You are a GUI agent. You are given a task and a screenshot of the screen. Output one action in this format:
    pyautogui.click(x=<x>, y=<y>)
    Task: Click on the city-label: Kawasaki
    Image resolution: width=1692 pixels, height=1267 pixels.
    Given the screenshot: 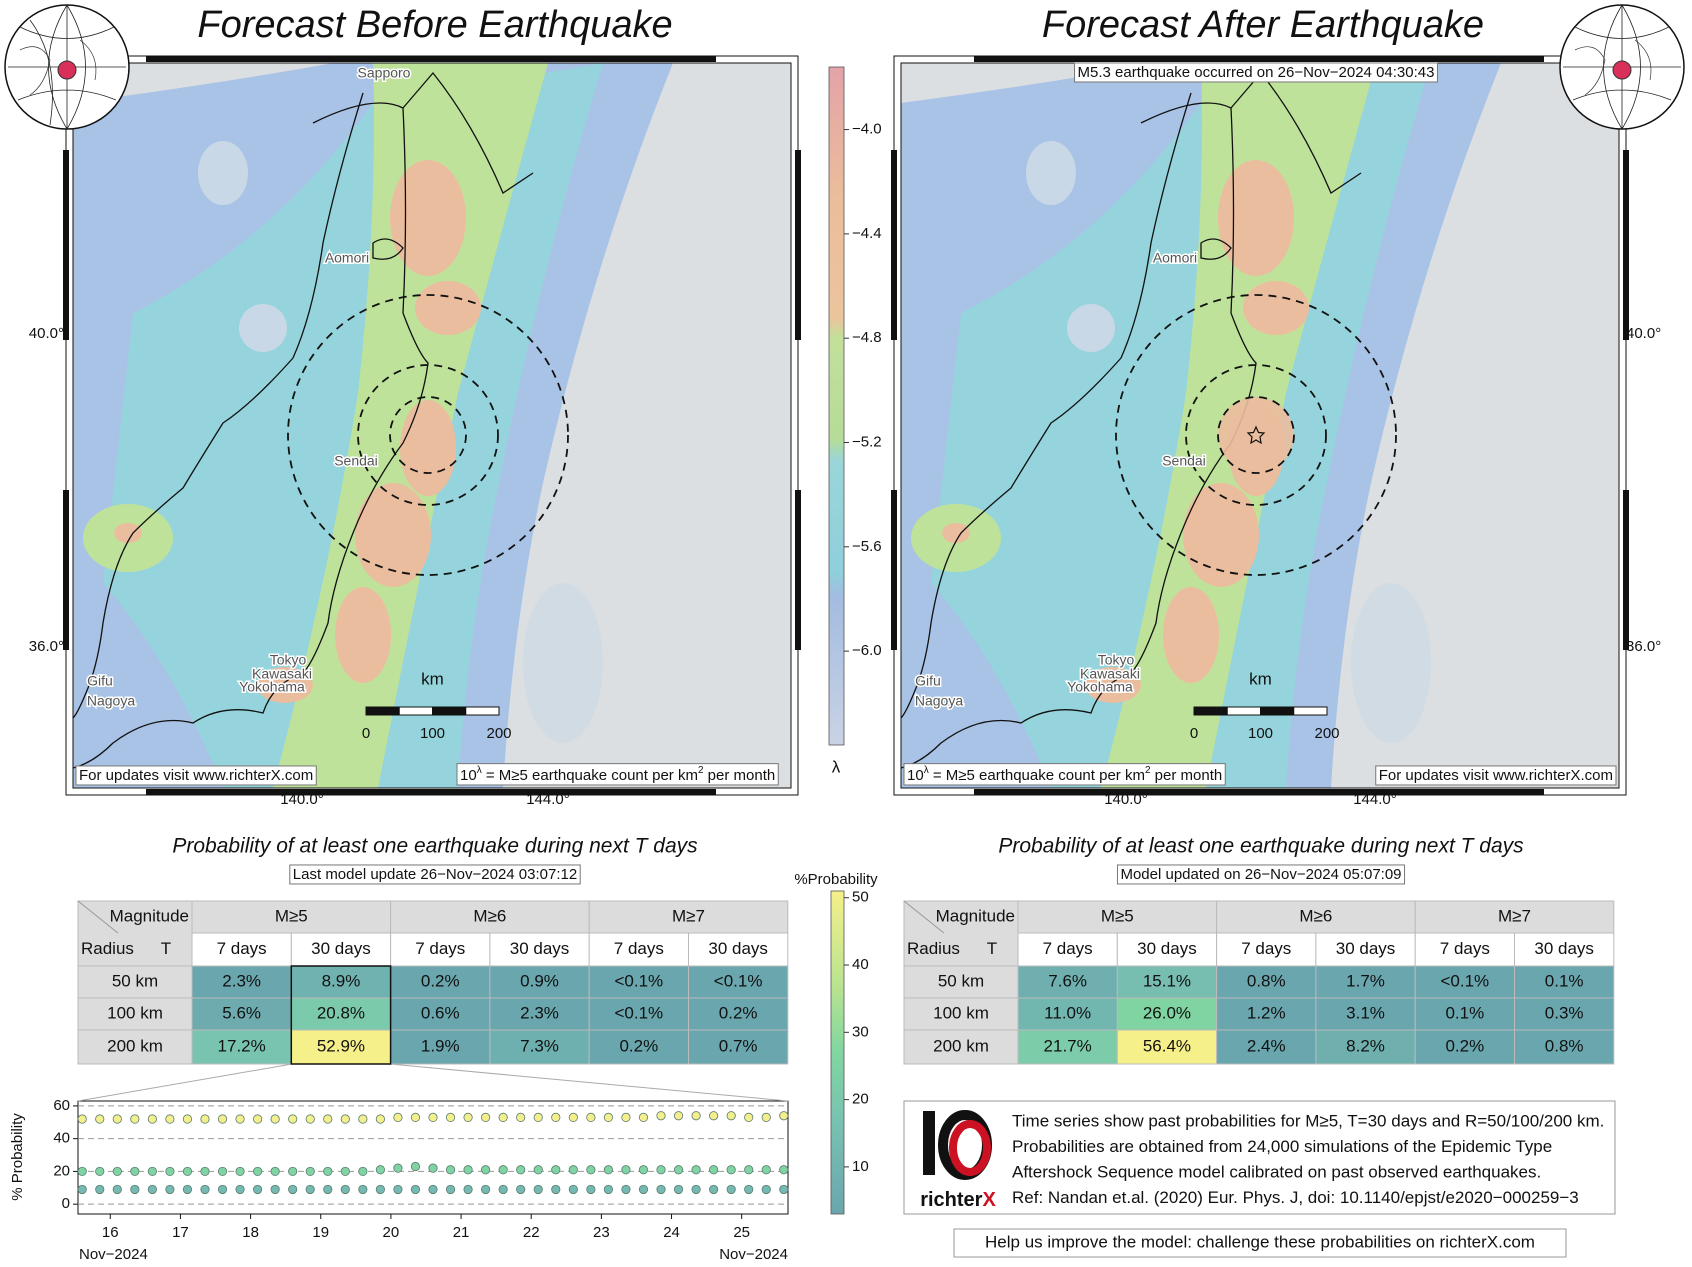 What is the action you would take?
    pyautogui.click(x=282, y=674)
    